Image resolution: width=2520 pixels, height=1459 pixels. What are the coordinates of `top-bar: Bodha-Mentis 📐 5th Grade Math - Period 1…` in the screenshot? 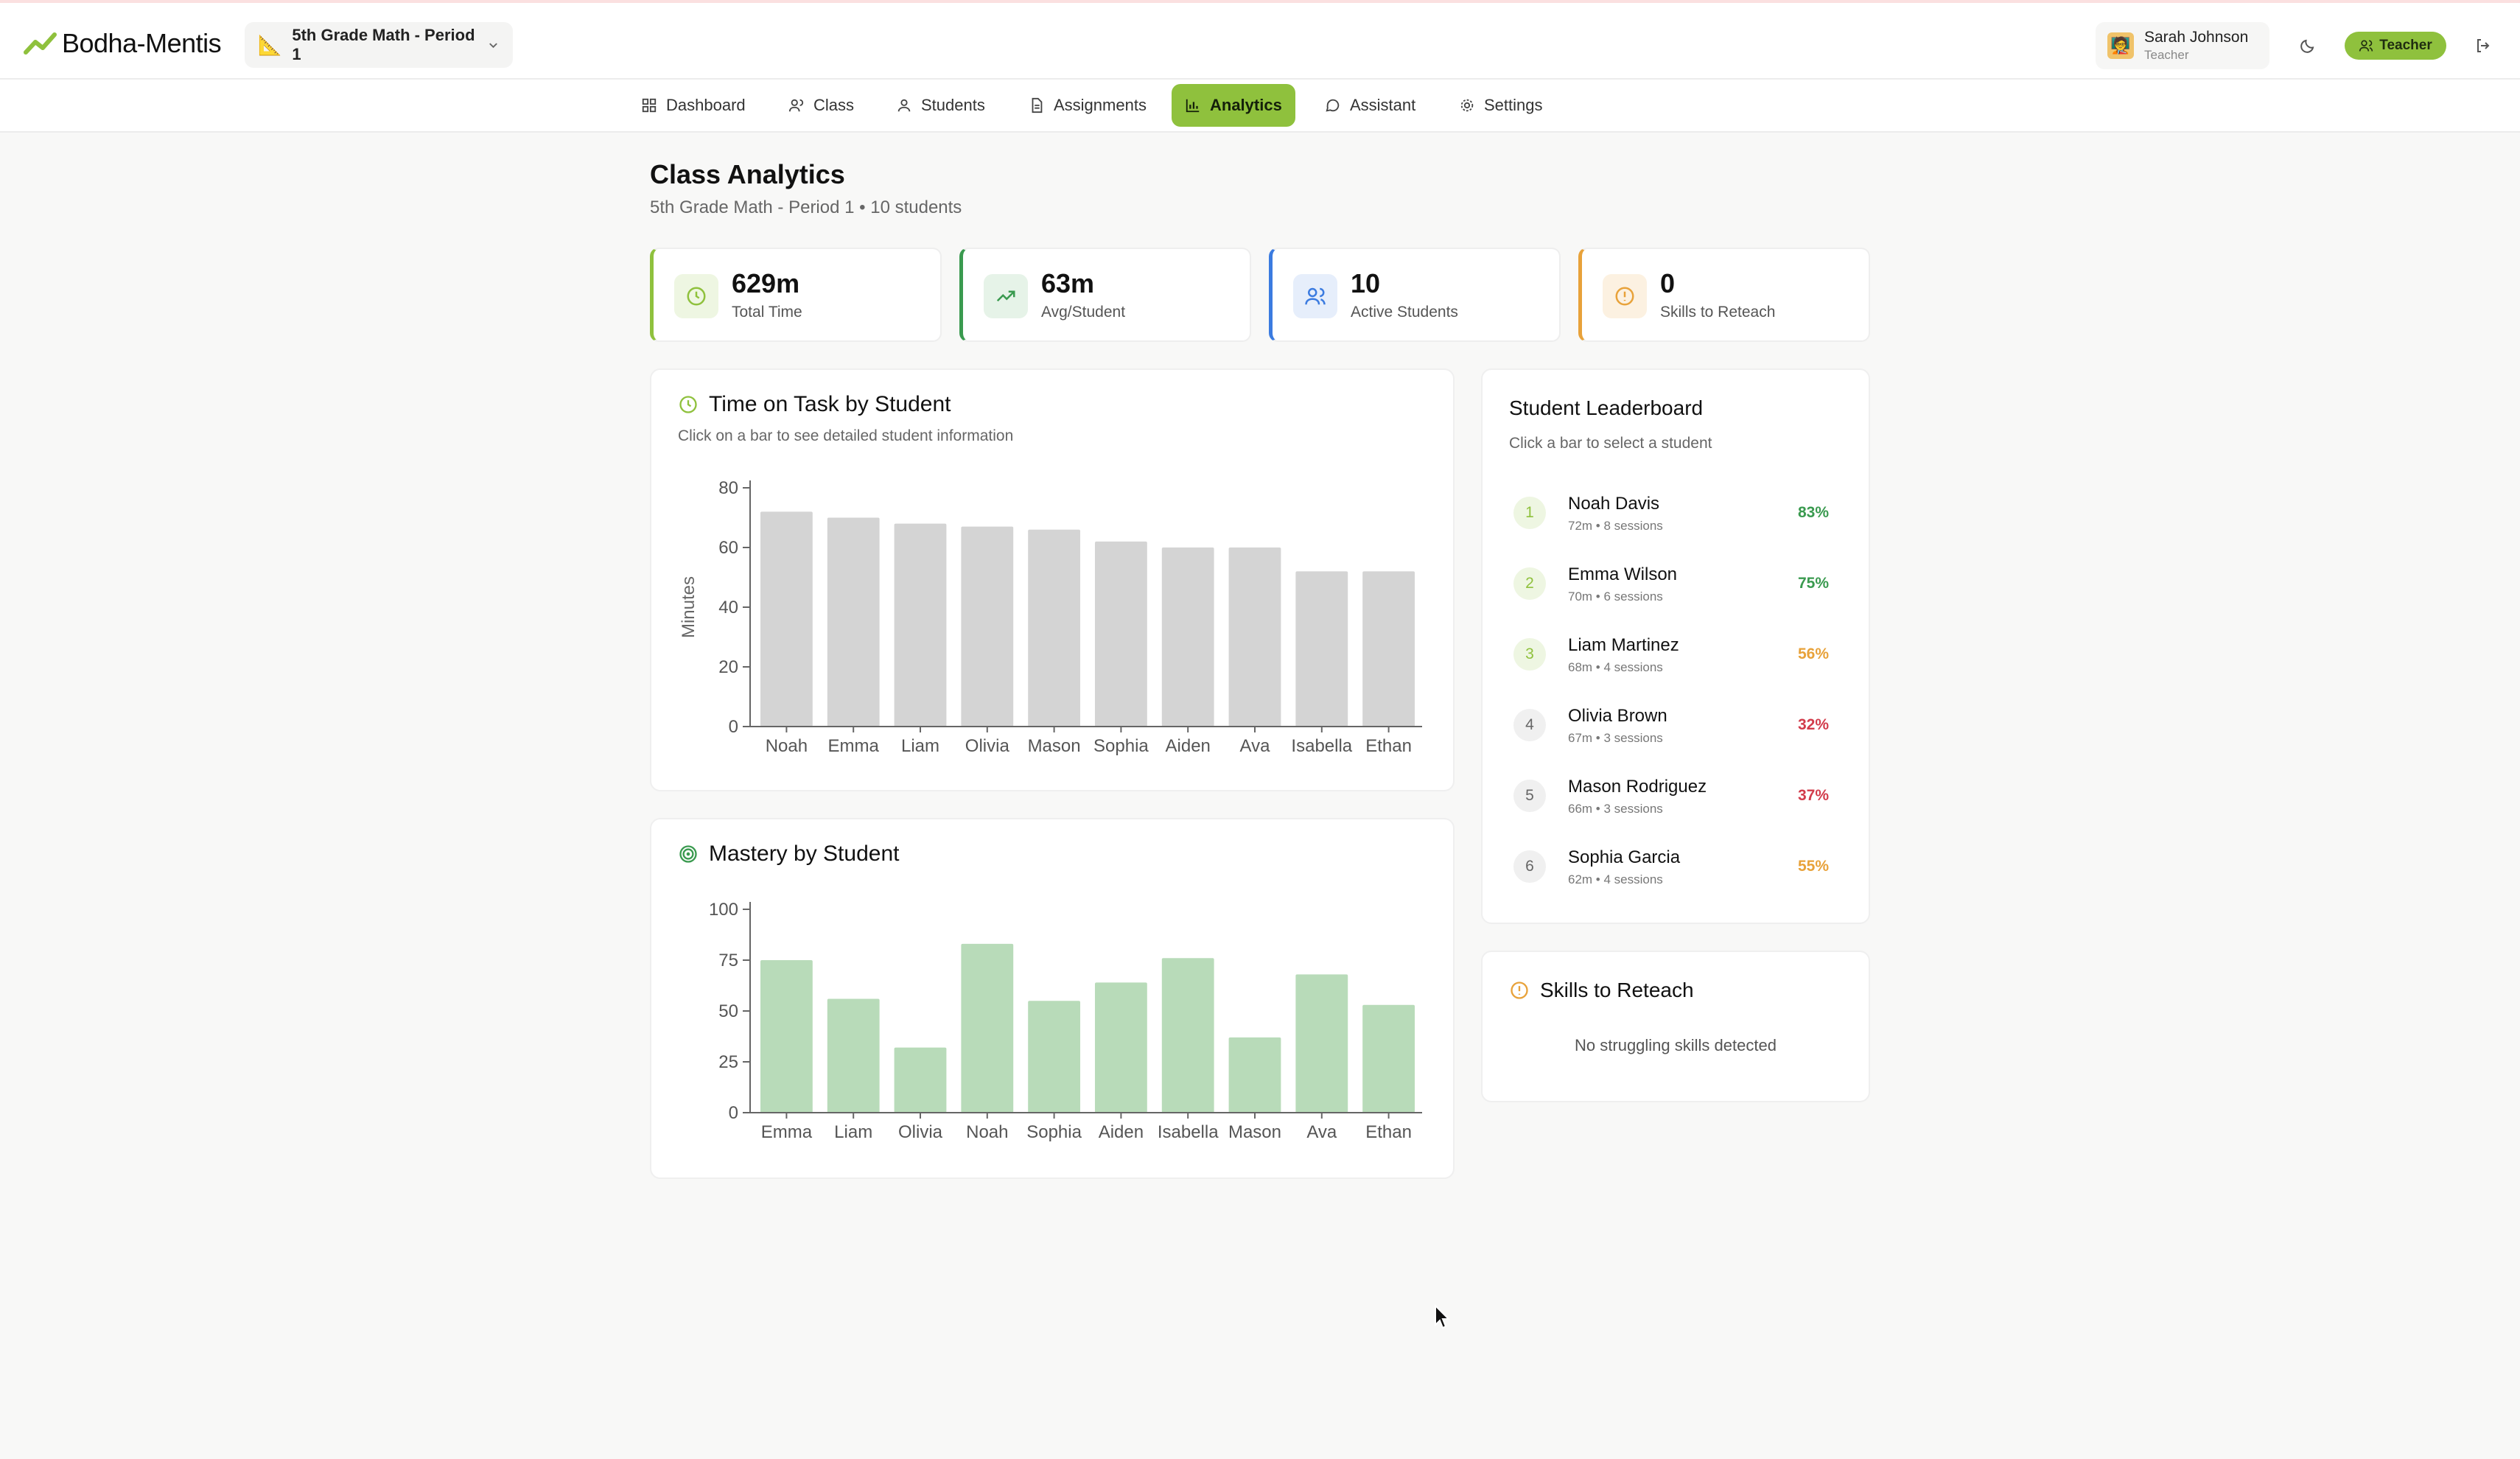 It's located at (1260, 41).